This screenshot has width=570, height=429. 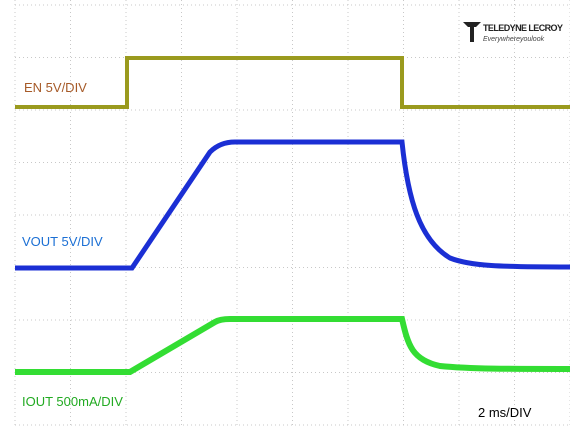 What do you see at coordinates (72, 401) in the screenshot?
I see `iout-label: IOUT 500mA/DIV` at bounding box center [72, 401].